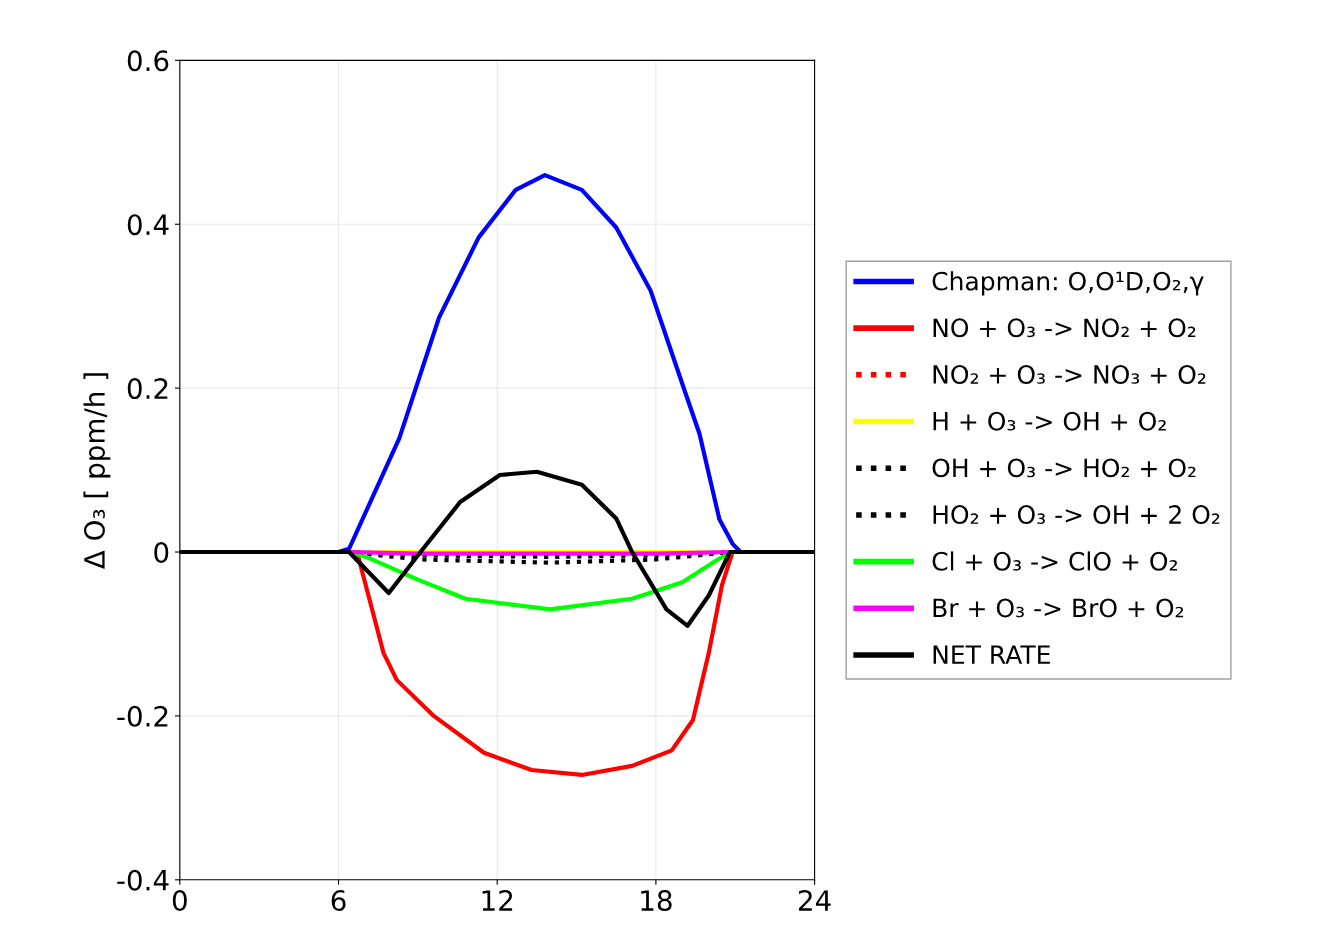 This screenshot has height=943, width=1342. What do you see at coordinates (97, 471) in the screenshot?
I see `y-axis-title: Δ O₃ [ ppm/h ]` at bounding box center [97, 471].